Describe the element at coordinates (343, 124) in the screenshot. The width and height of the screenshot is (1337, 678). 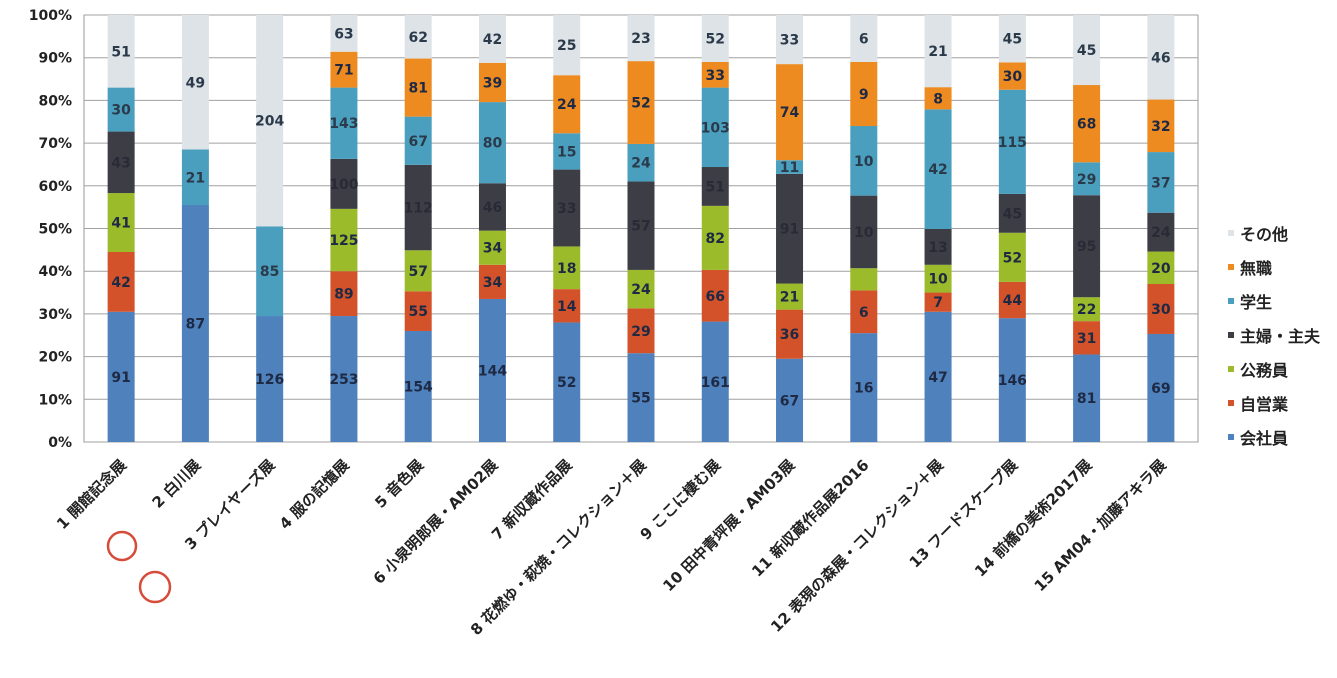
I see `data-label: 143` at that location.